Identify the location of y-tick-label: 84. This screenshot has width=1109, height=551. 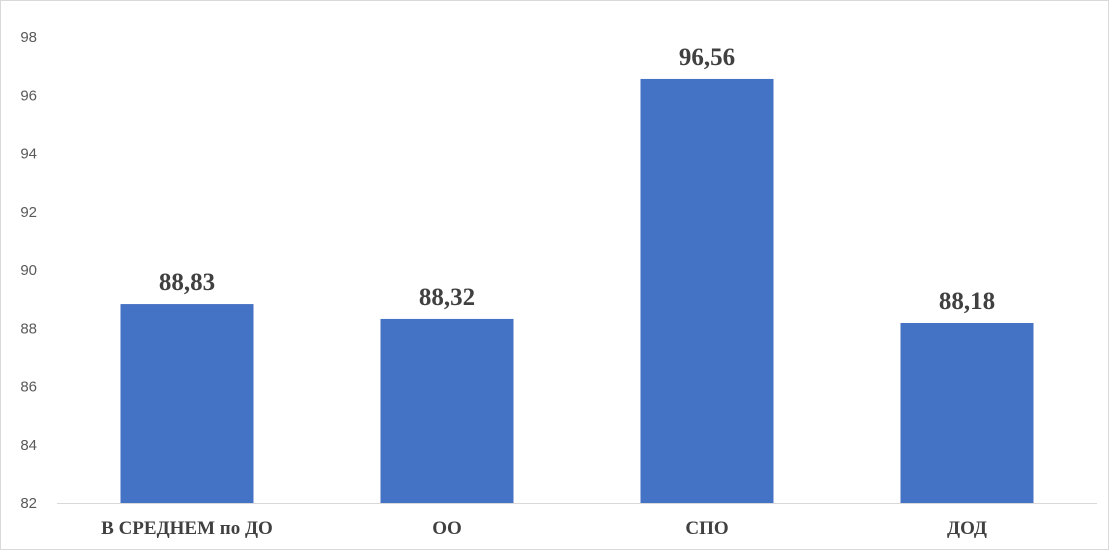
(28, 445).